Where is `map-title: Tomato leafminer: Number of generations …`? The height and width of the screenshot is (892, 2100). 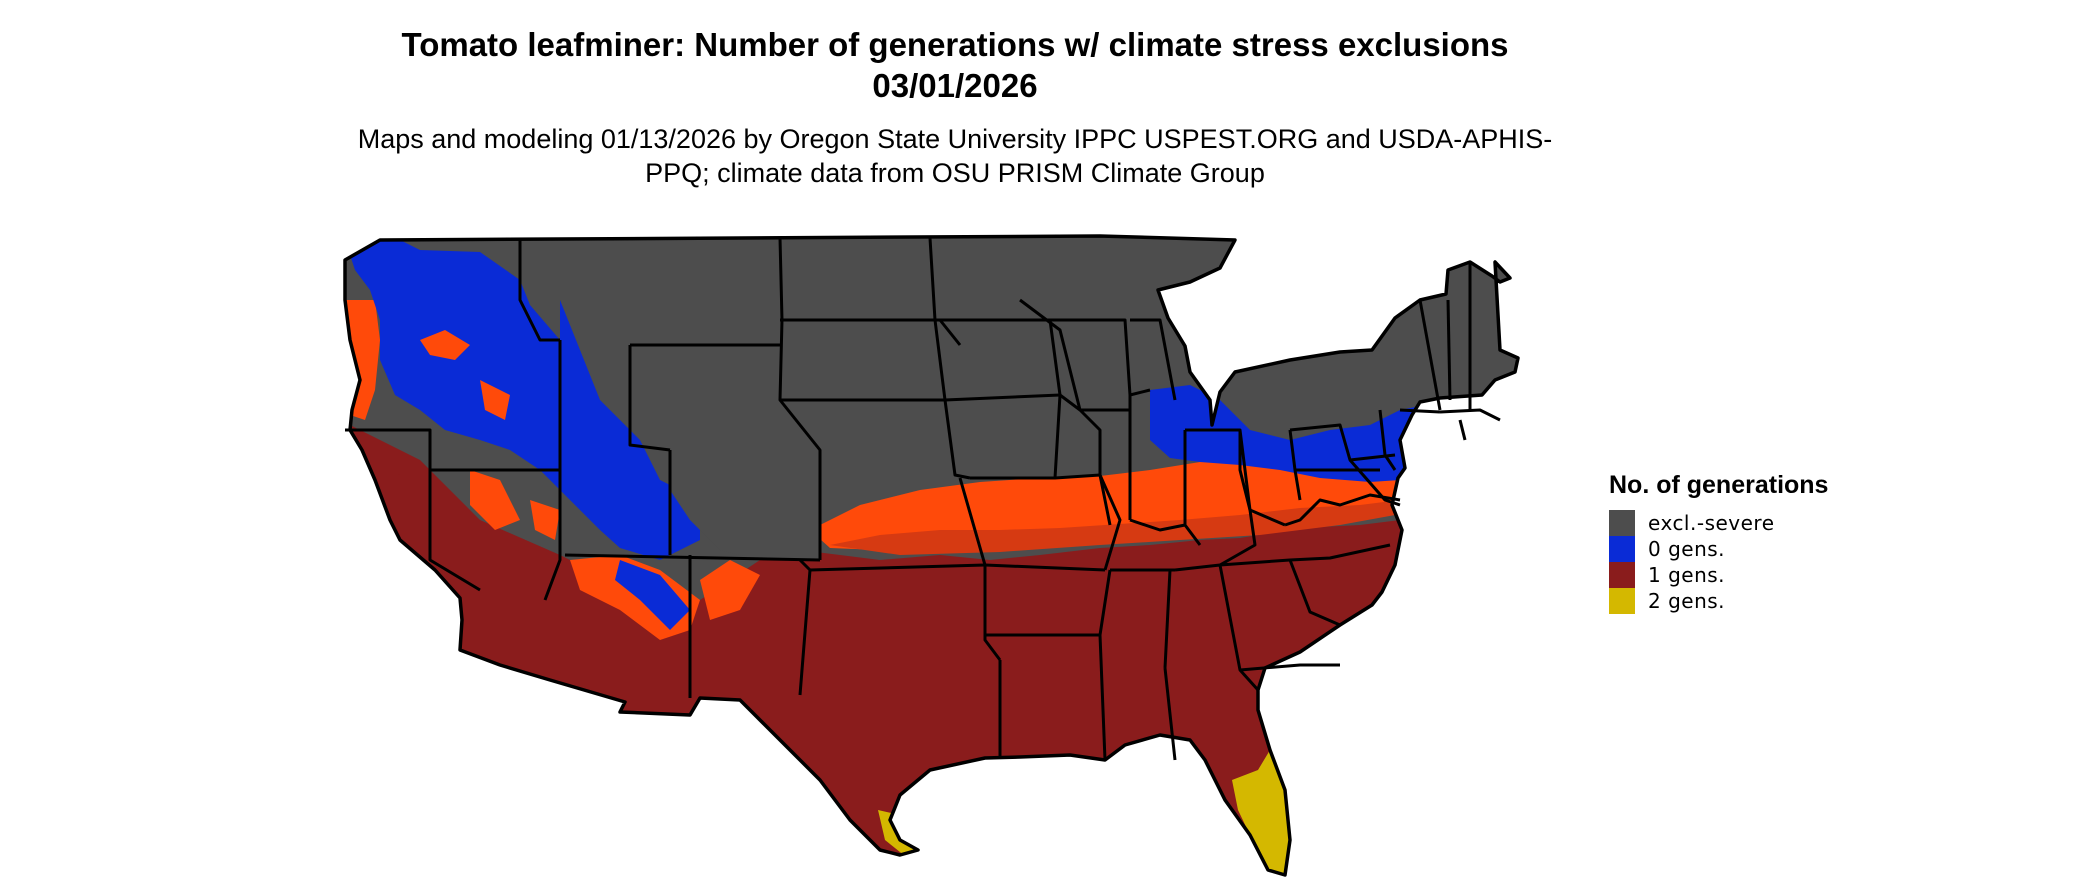 map-title: Tomato leafminer: Number of generations … is located at coordinates (955, 65).